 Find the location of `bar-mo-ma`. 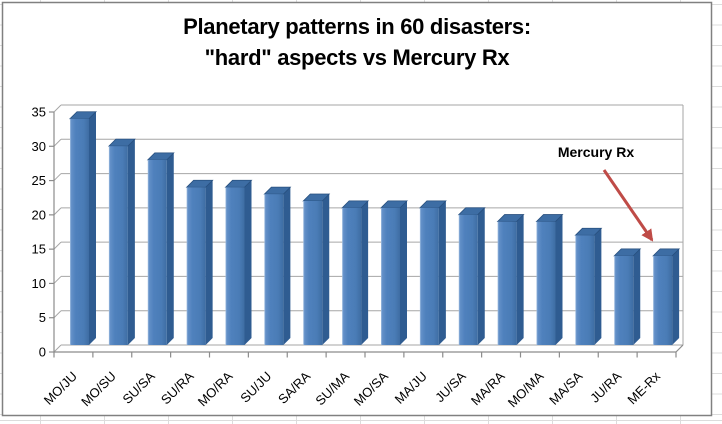

bar-mo-ma is located at coordinates (549, 279).